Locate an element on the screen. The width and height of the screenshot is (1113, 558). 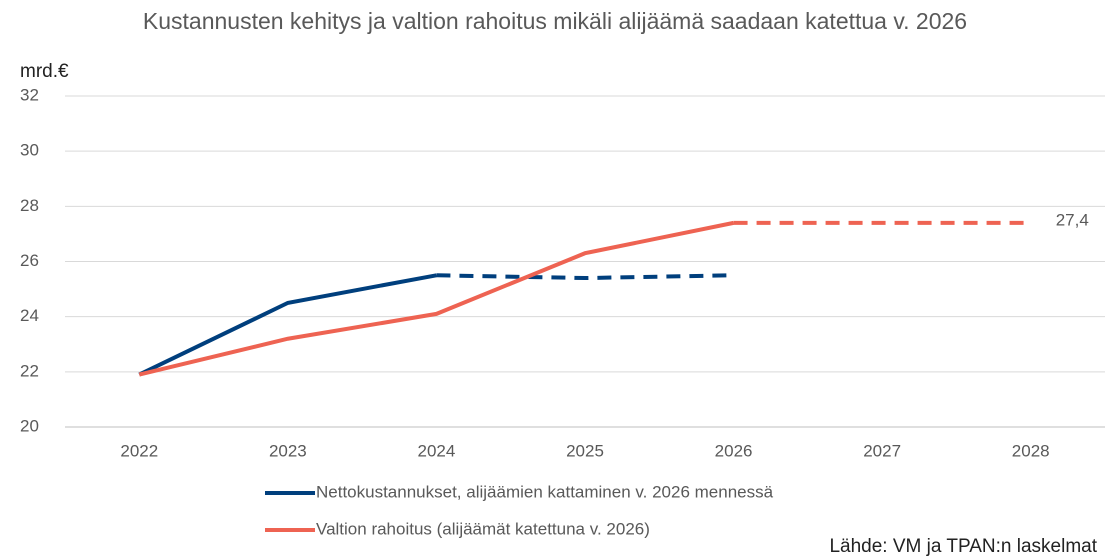
y-axis-label: mrd.€ is located at coordinates (44, 71).